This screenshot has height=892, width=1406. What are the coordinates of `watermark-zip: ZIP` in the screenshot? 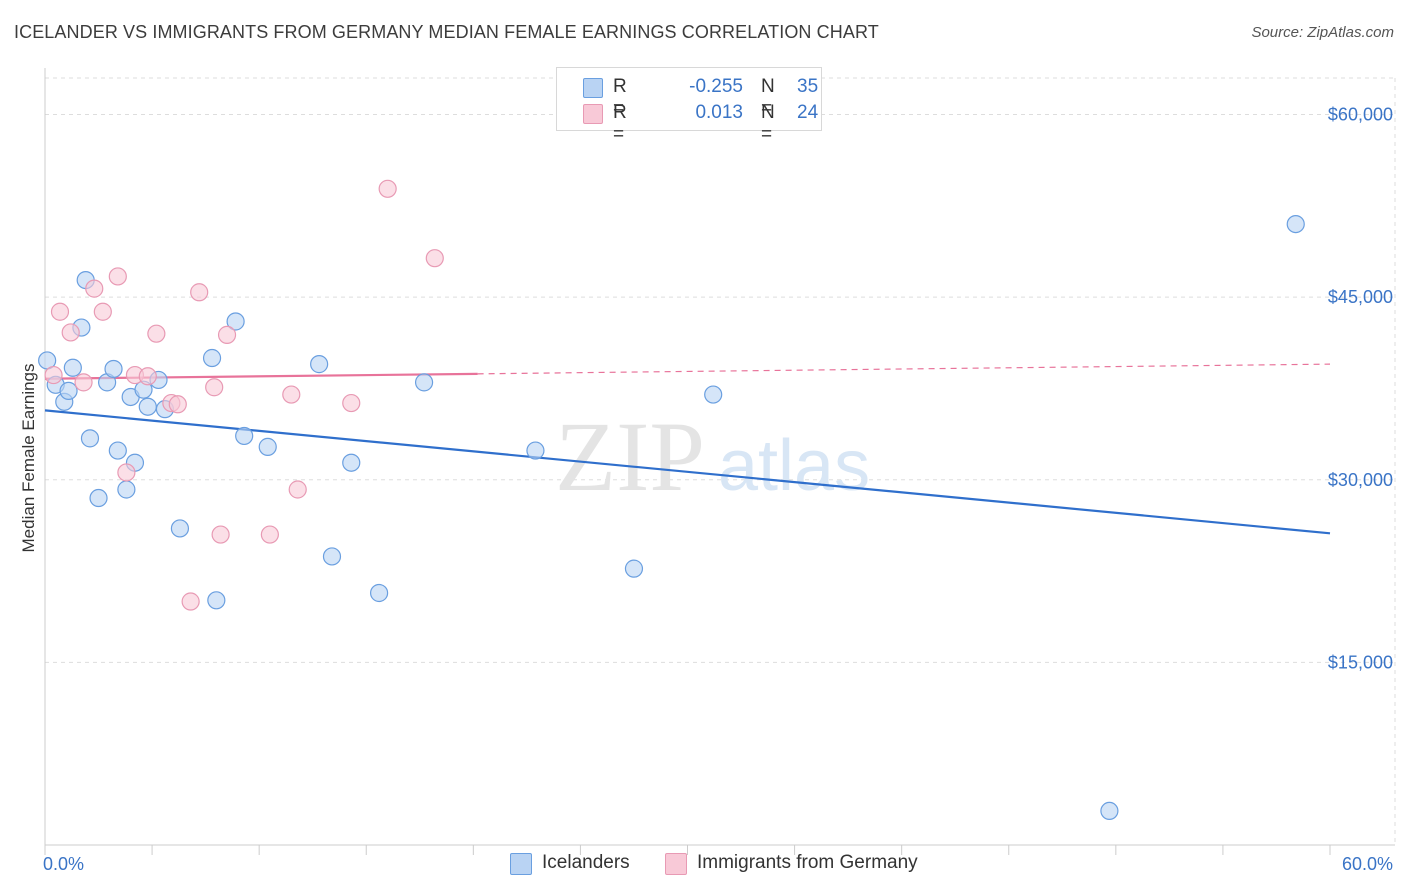 It's located at (630, 456).